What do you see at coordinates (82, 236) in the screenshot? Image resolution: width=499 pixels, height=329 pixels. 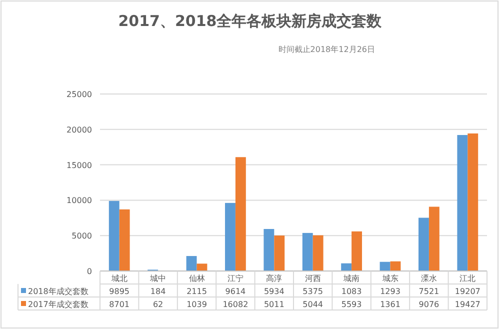 I see `y-tick-label: 5000` at bounding box center [82, 236].